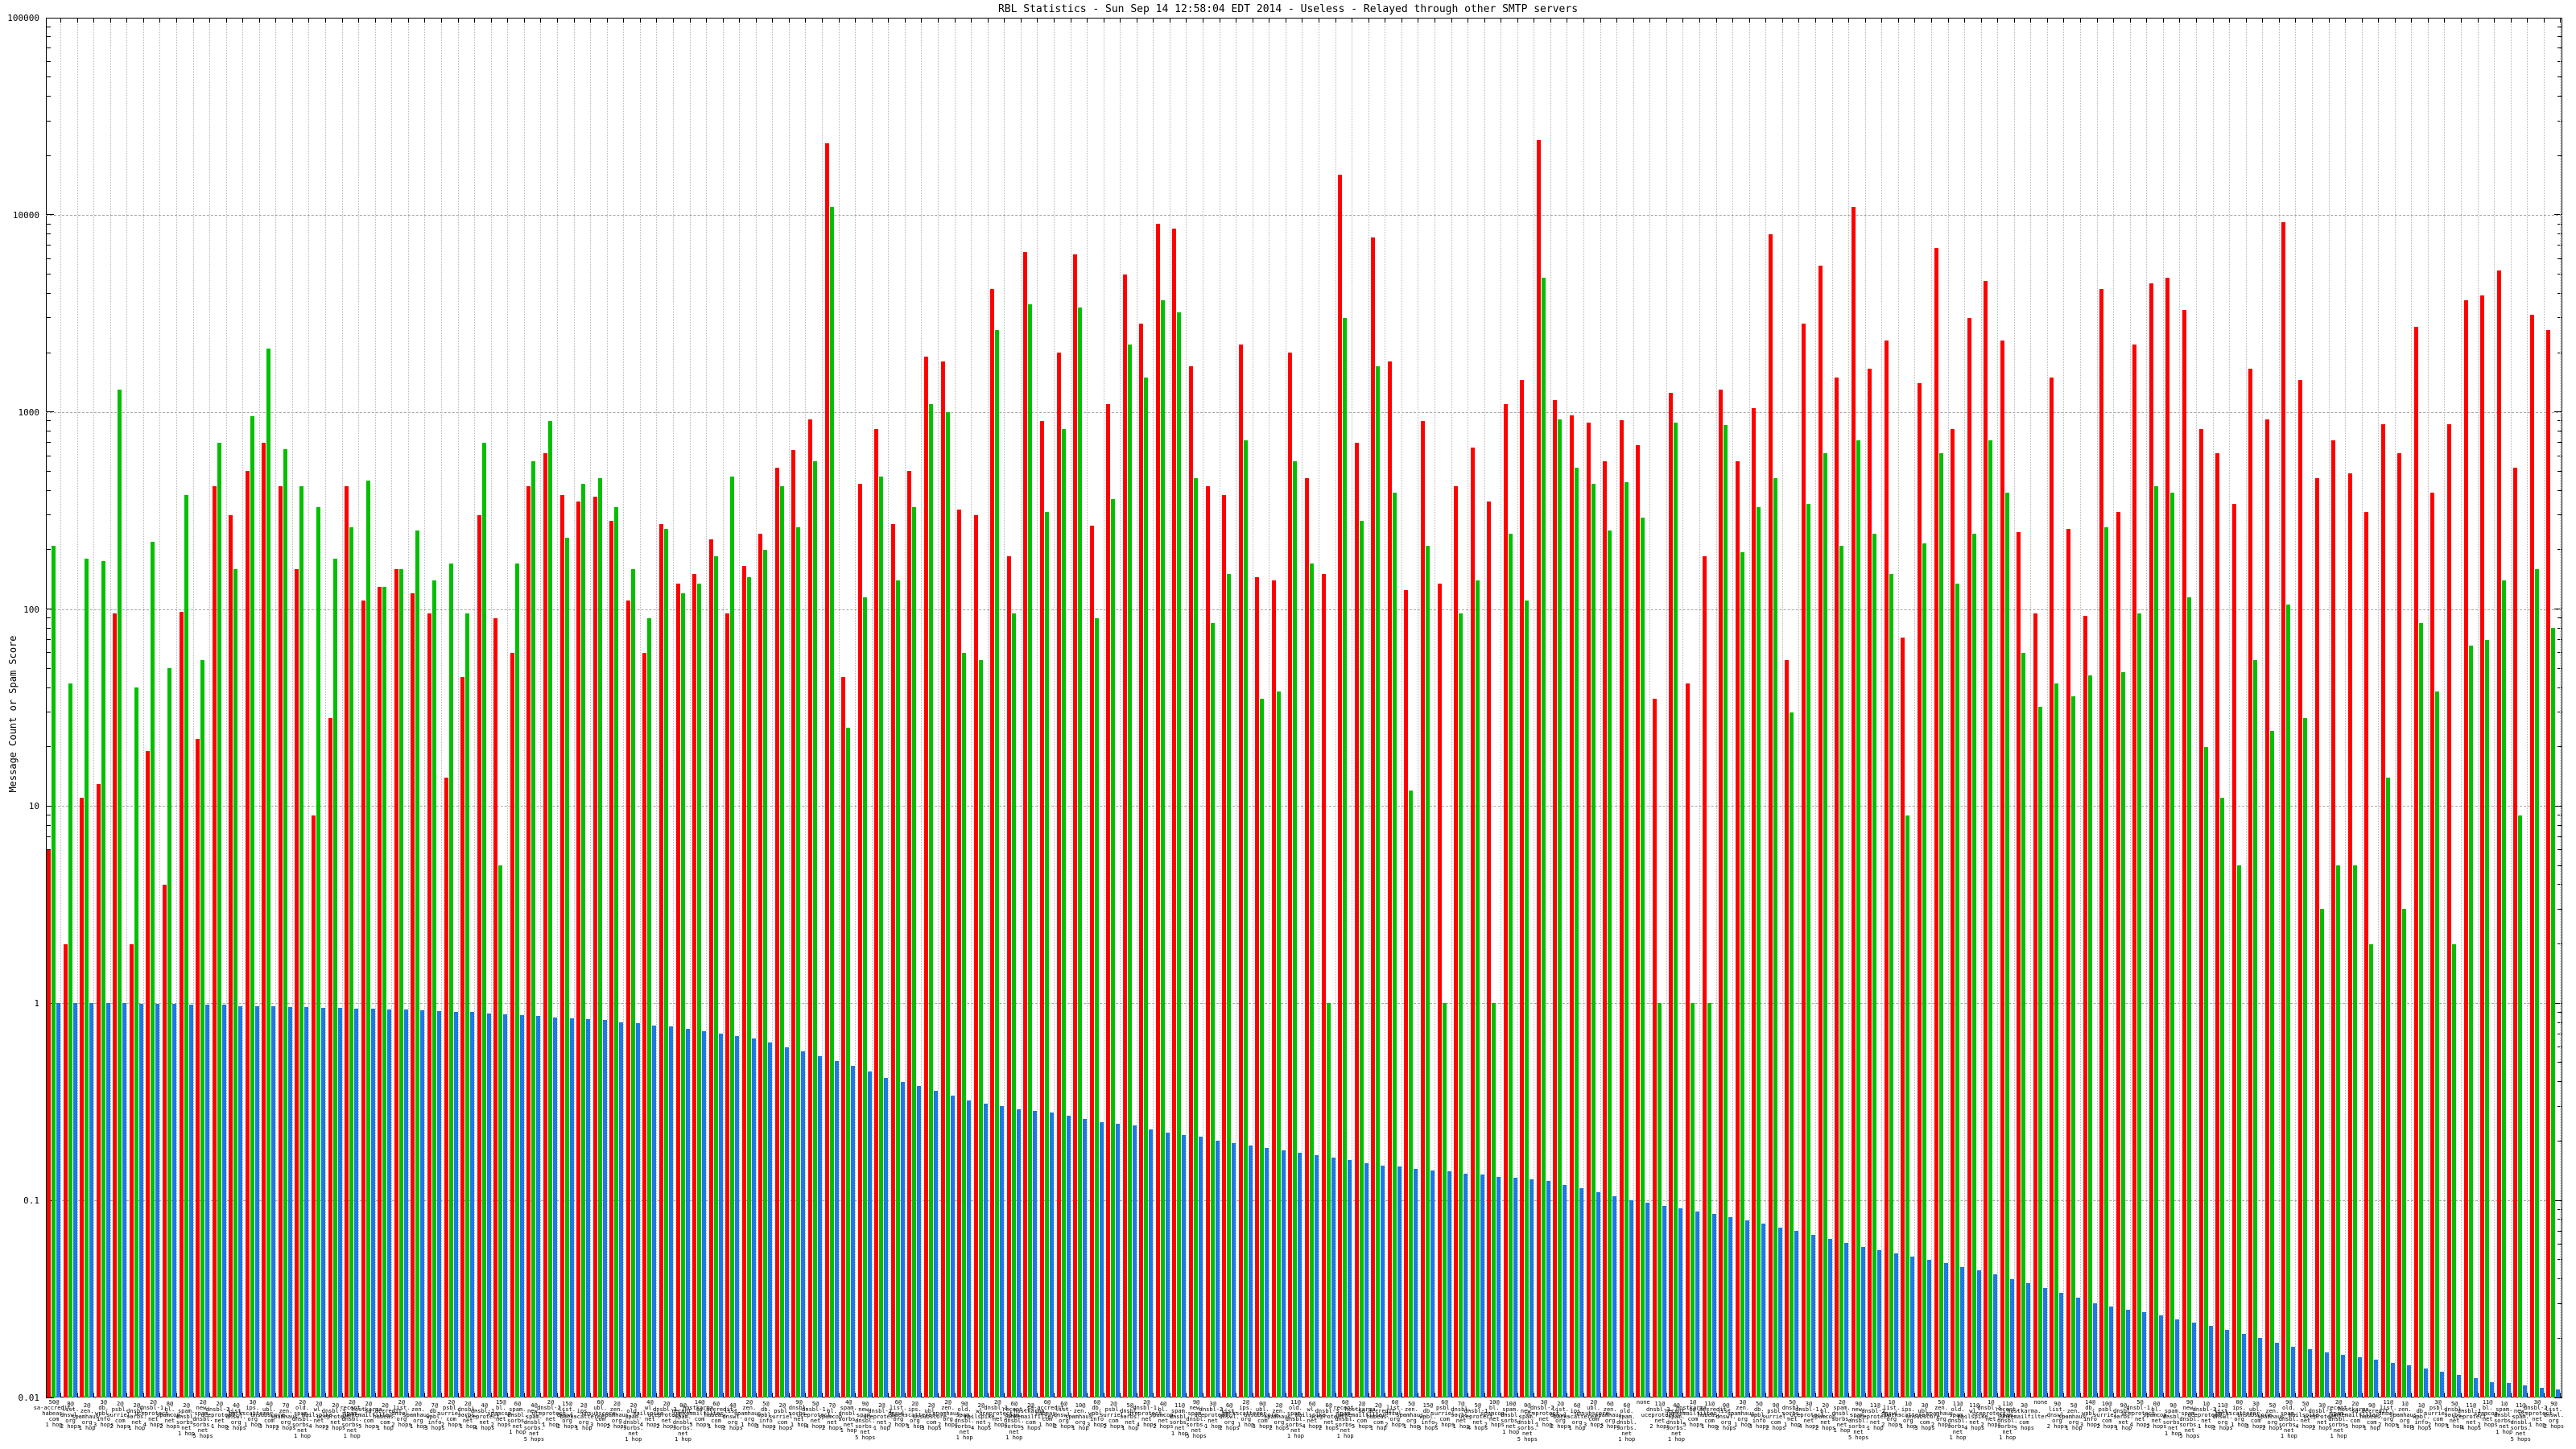 The width and height of the screenshot is (2576, 1449). Describe the element at coordinates (385, 1416) in the screenshot. I see `x-axis-label: 2@ sa-accredit. habeas. com 1 hop` at that location.